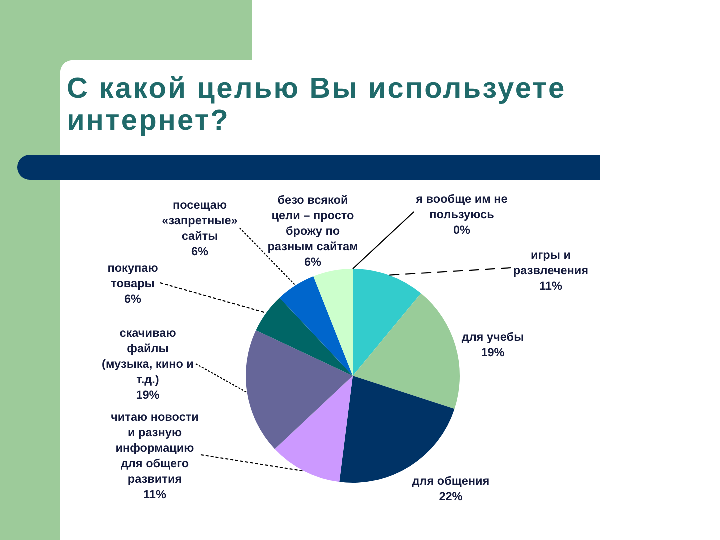 The width and height of the screenshot is (720, 540). Describe the element at coordinates (451, 481) in the screenshot. I see `slice-label: для общения` at that location.